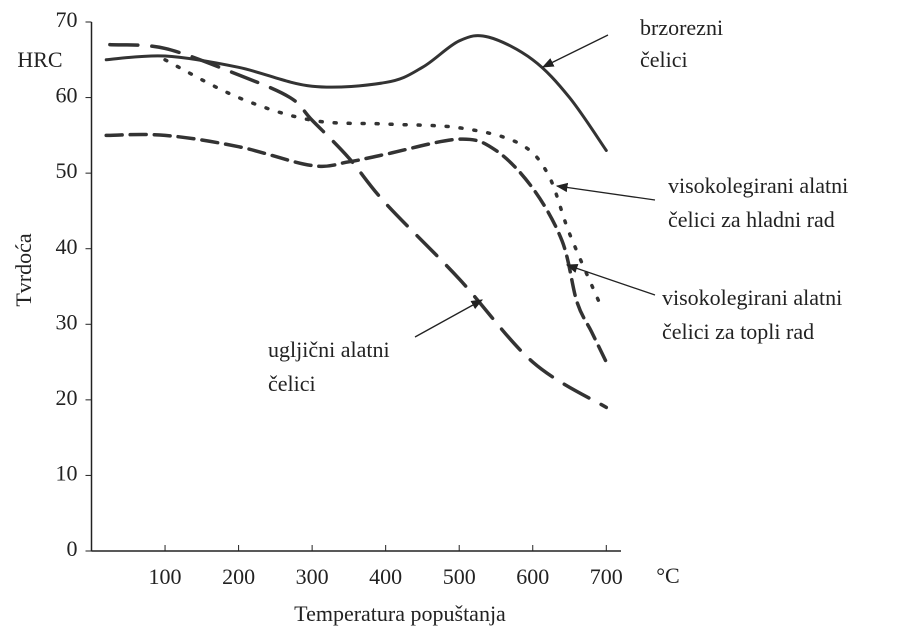  Describe the element at coordinates (67, 472) in the screenshot. I see `y-tick-label: 10` at that location.